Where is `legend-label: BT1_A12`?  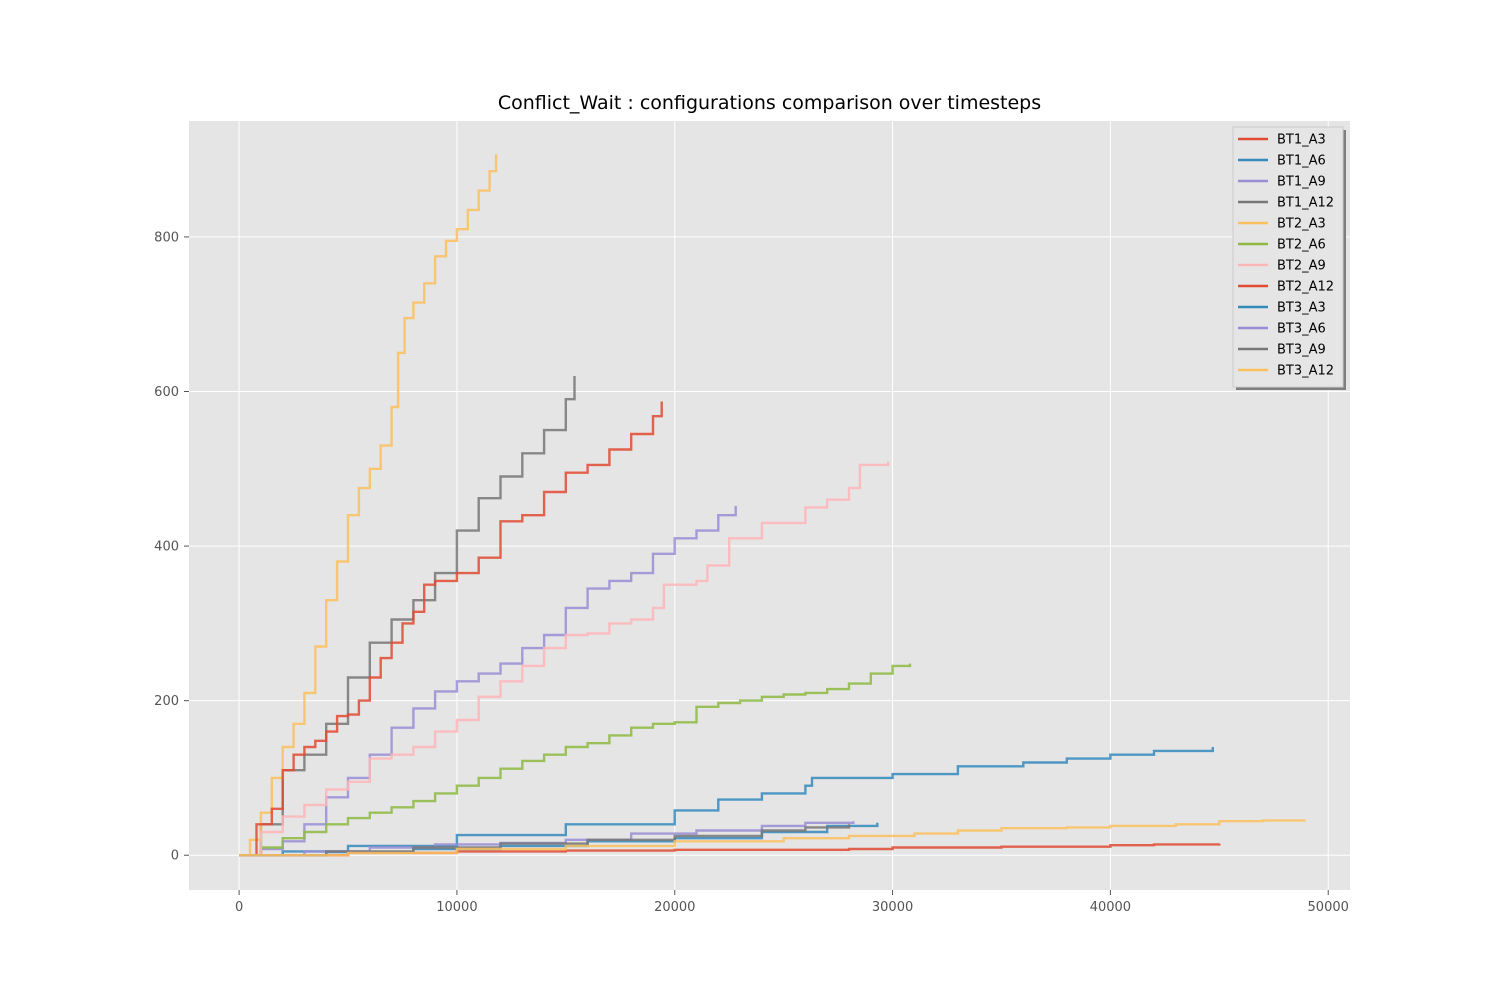
legend-label: BT1_A12 is located at coordinates (1305, 203).